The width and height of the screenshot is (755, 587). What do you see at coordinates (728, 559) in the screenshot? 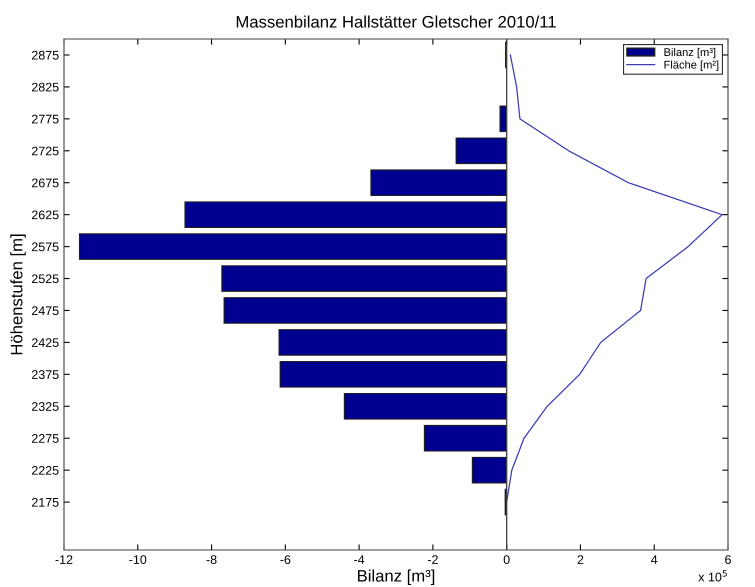
I see `x-tick-label: 6` at bounding box center [728, 559].